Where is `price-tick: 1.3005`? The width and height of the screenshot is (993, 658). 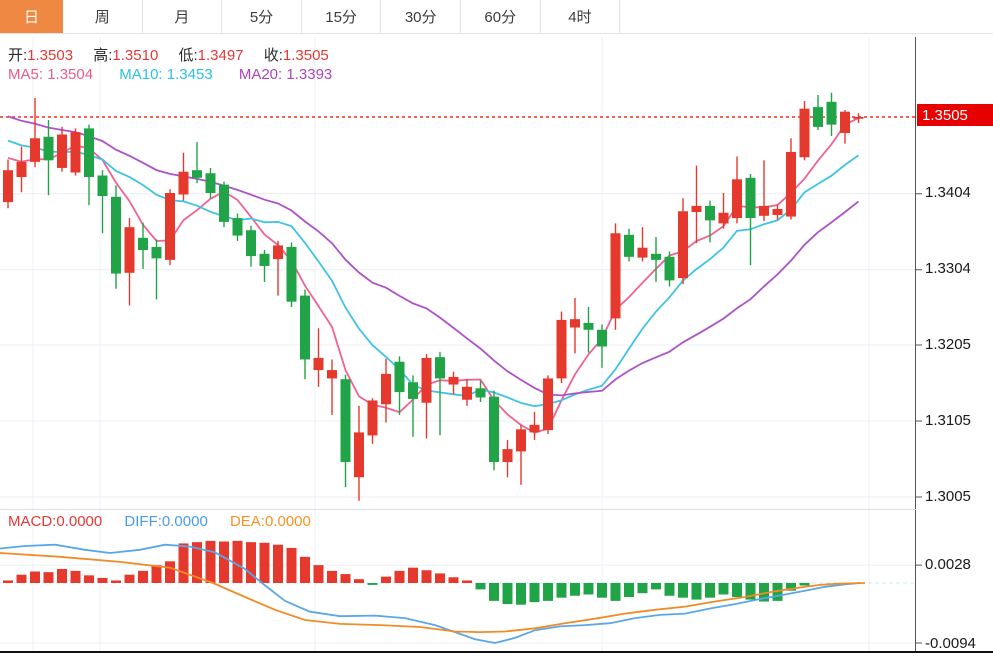
price-tick: 1.3005 is located at coordinates (948, 496).